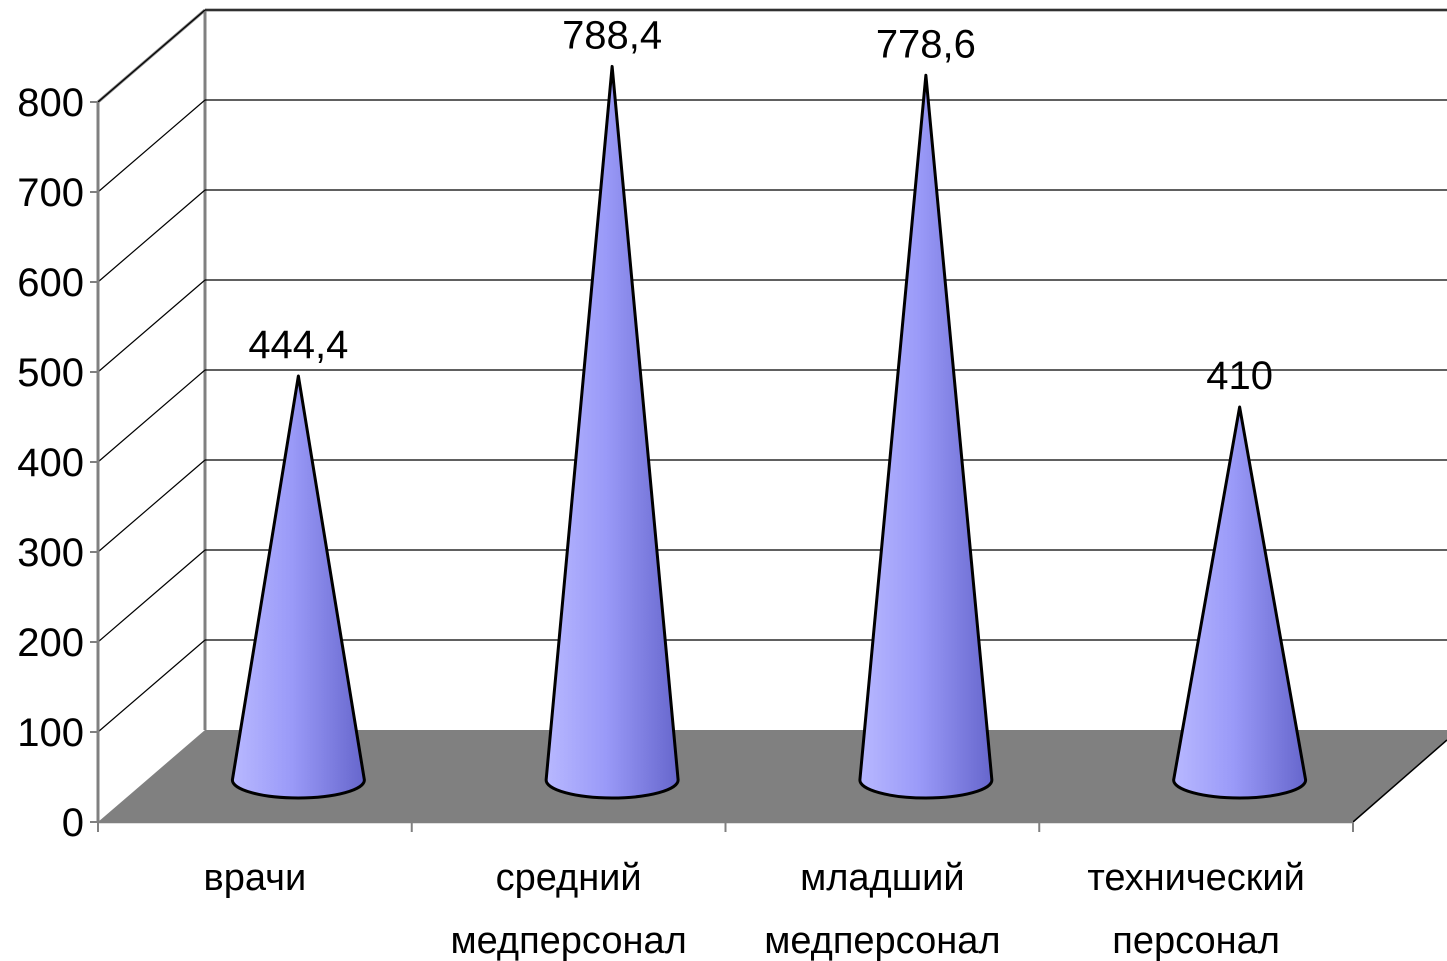 This screenshot has height=961, width=1447. Describe the element at coordinates (568, 940) in the screenshot. I see `x-category-label-1-1: медперсонал` at that location.